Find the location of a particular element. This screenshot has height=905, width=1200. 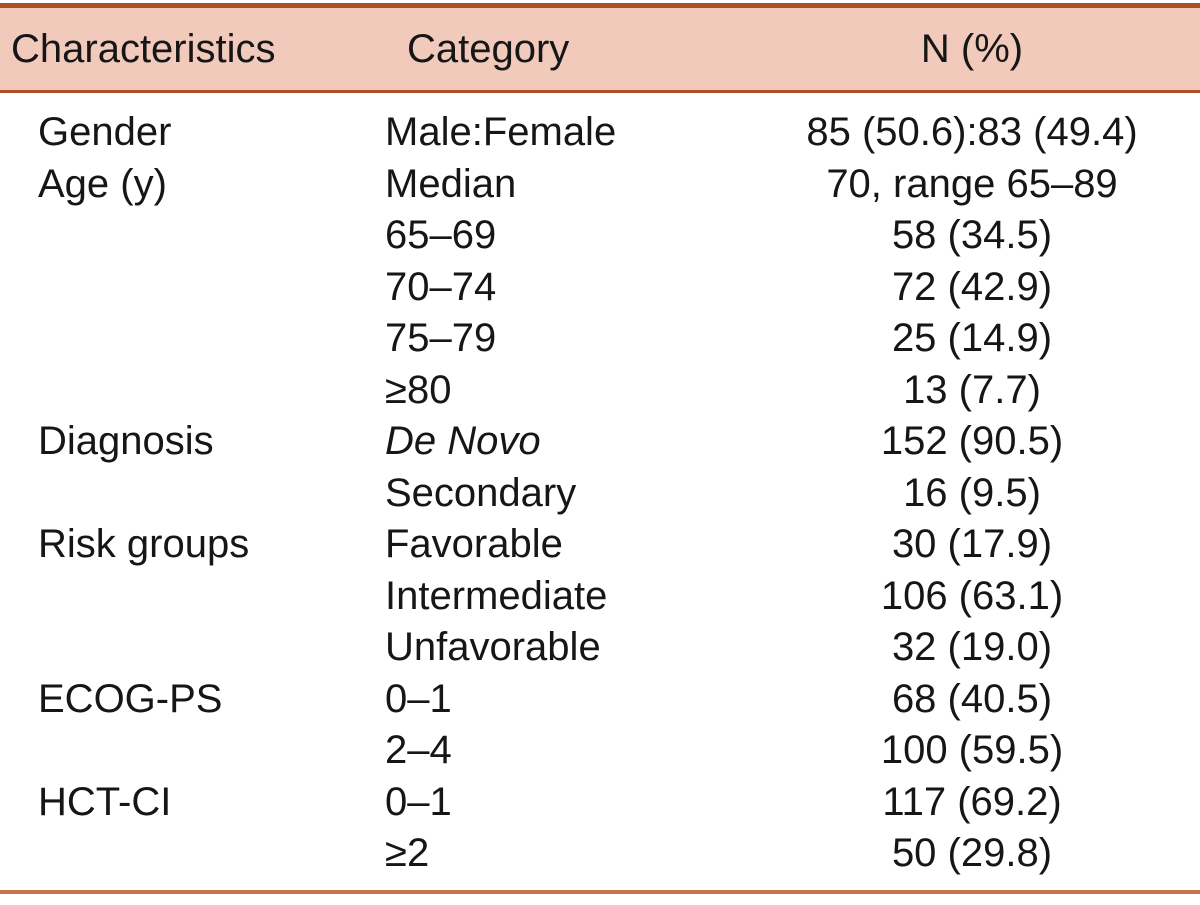

table-row: Secondary 16 (9.5) is located at coordinates (600, 494).